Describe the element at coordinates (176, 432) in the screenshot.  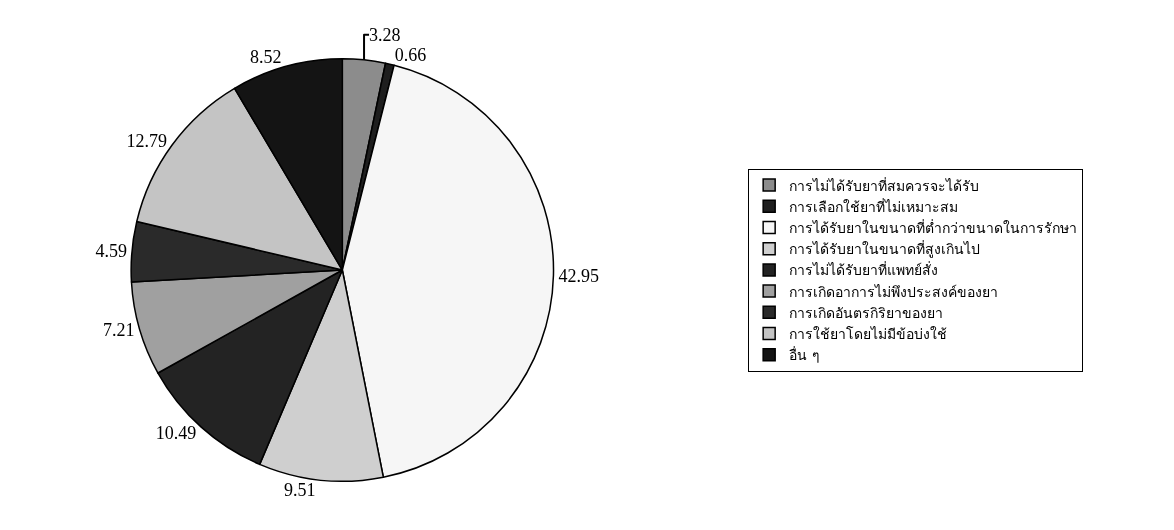
I see `data-label: 10.49` at that location.